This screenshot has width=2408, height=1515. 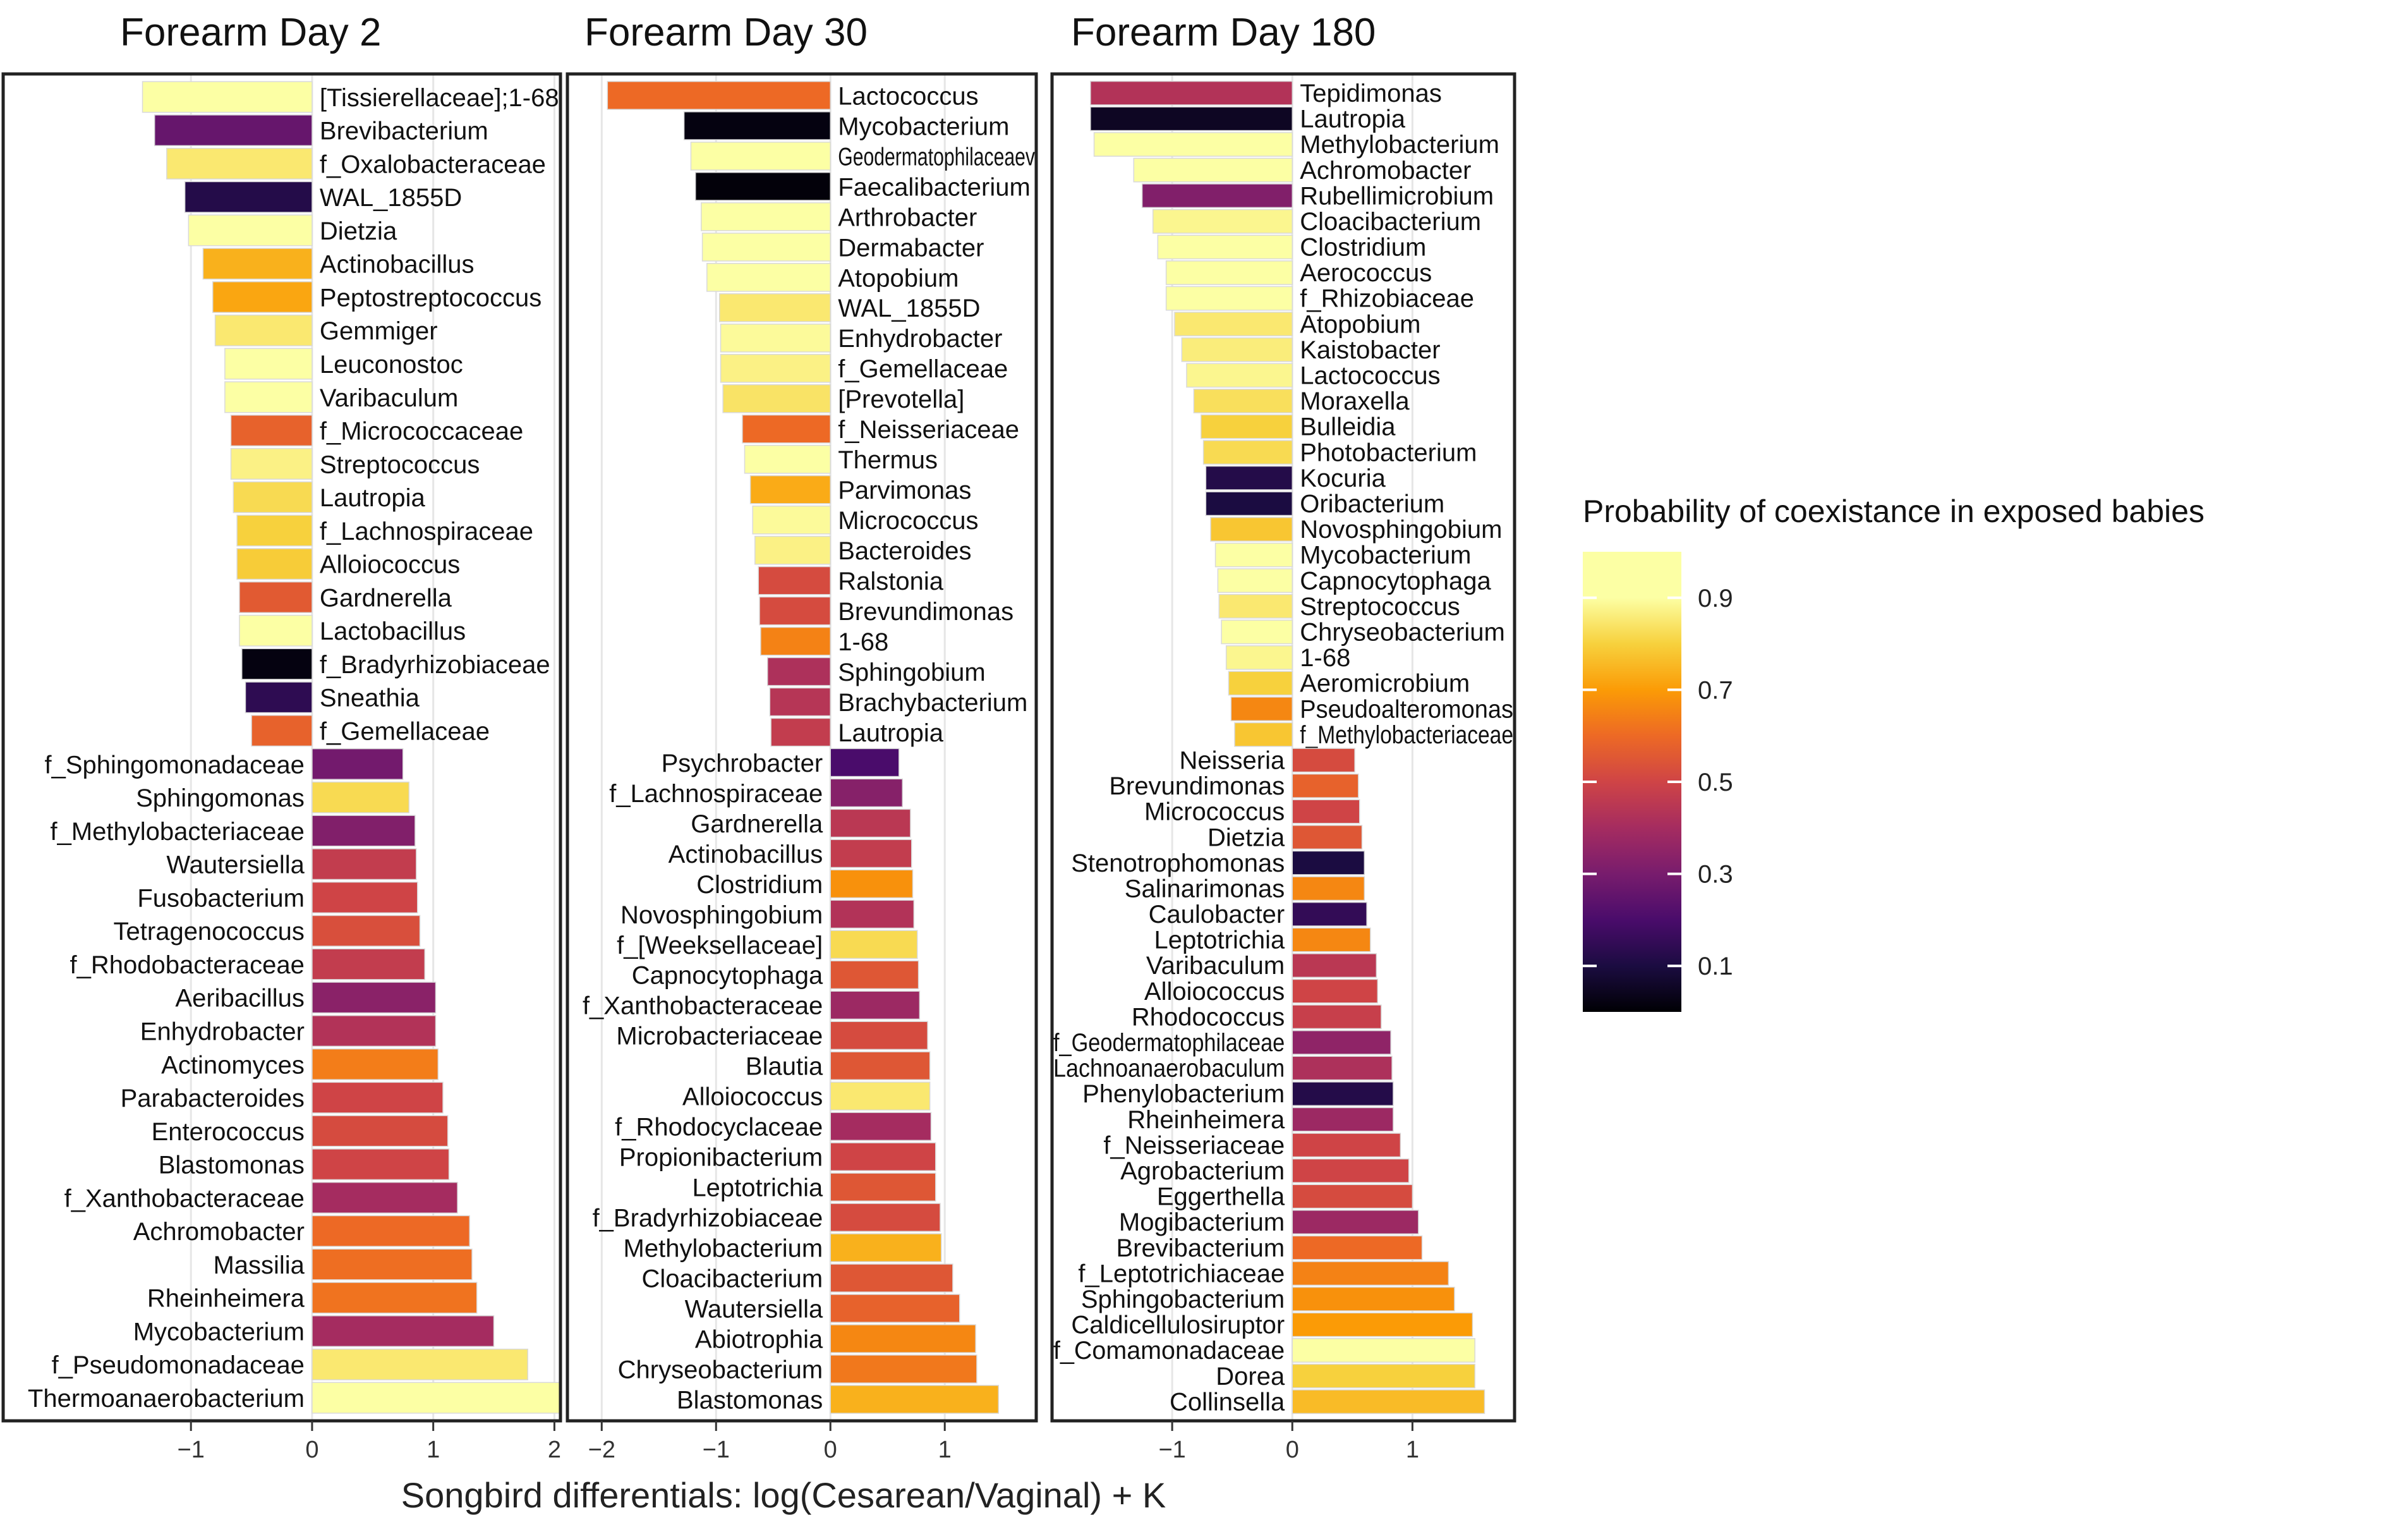 I want to click on bar-label: Brachybacterium, so click(x=933, y=703).